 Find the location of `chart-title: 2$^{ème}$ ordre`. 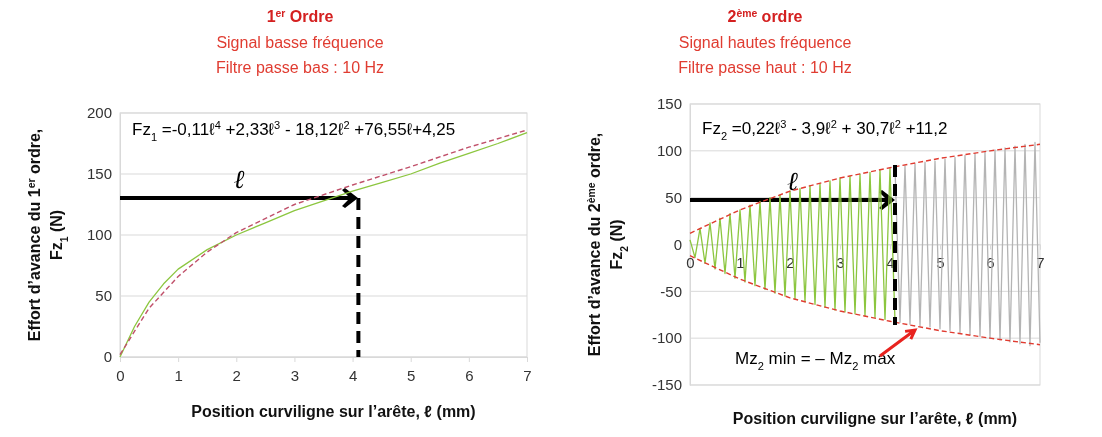

chart-title: 2$^{ème}$ ordre is located at coordinates (765, 16).